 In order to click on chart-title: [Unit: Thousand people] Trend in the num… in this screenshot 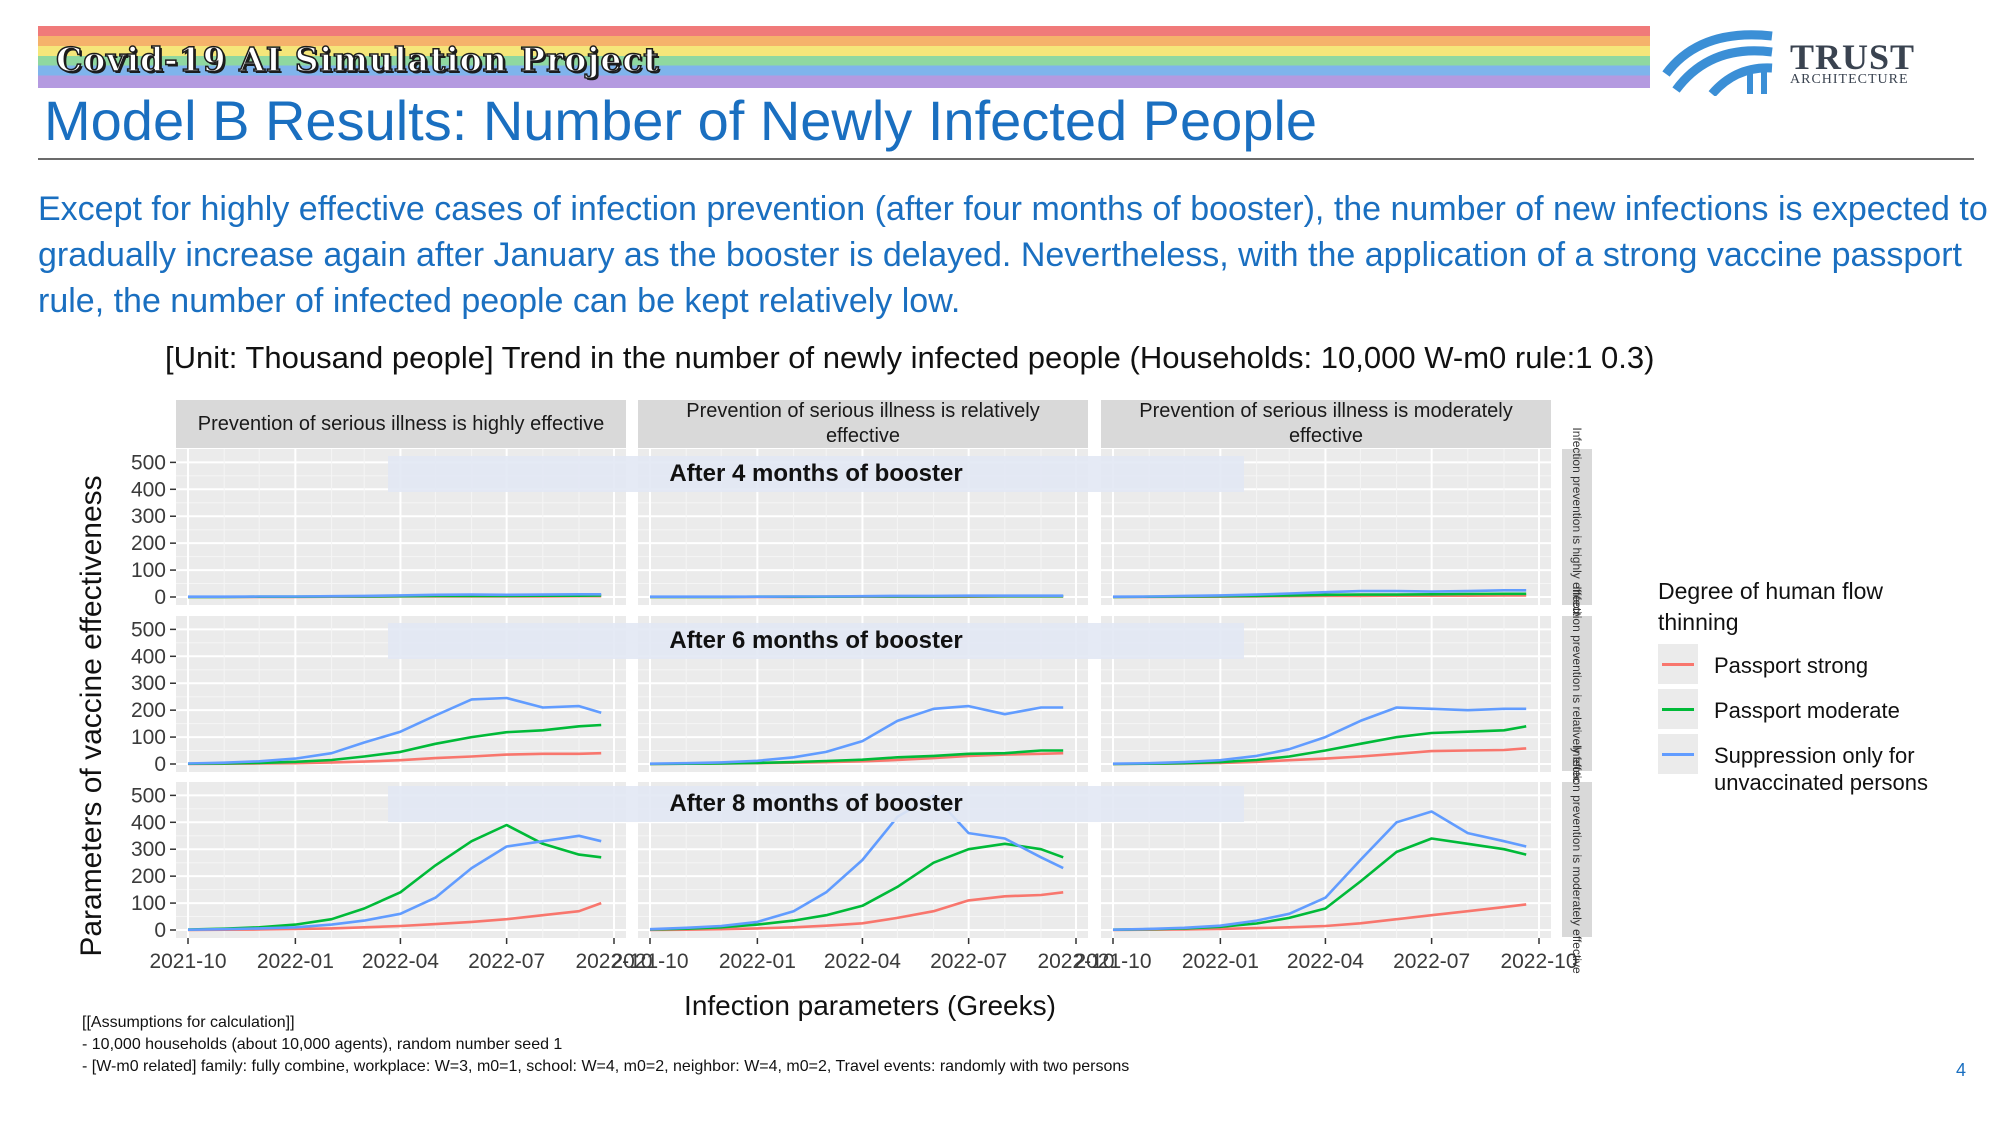, I will do `click(910, 357)`.